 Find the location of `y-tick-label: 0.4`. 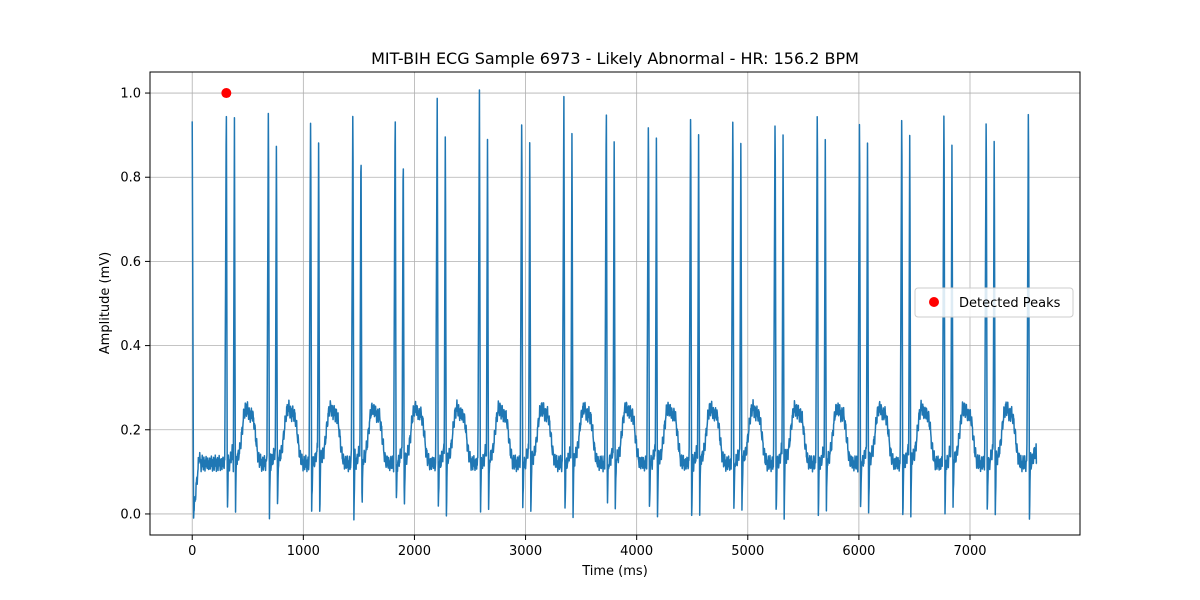

y-tick-label: 0.4 is located at coordinates (130, 346).